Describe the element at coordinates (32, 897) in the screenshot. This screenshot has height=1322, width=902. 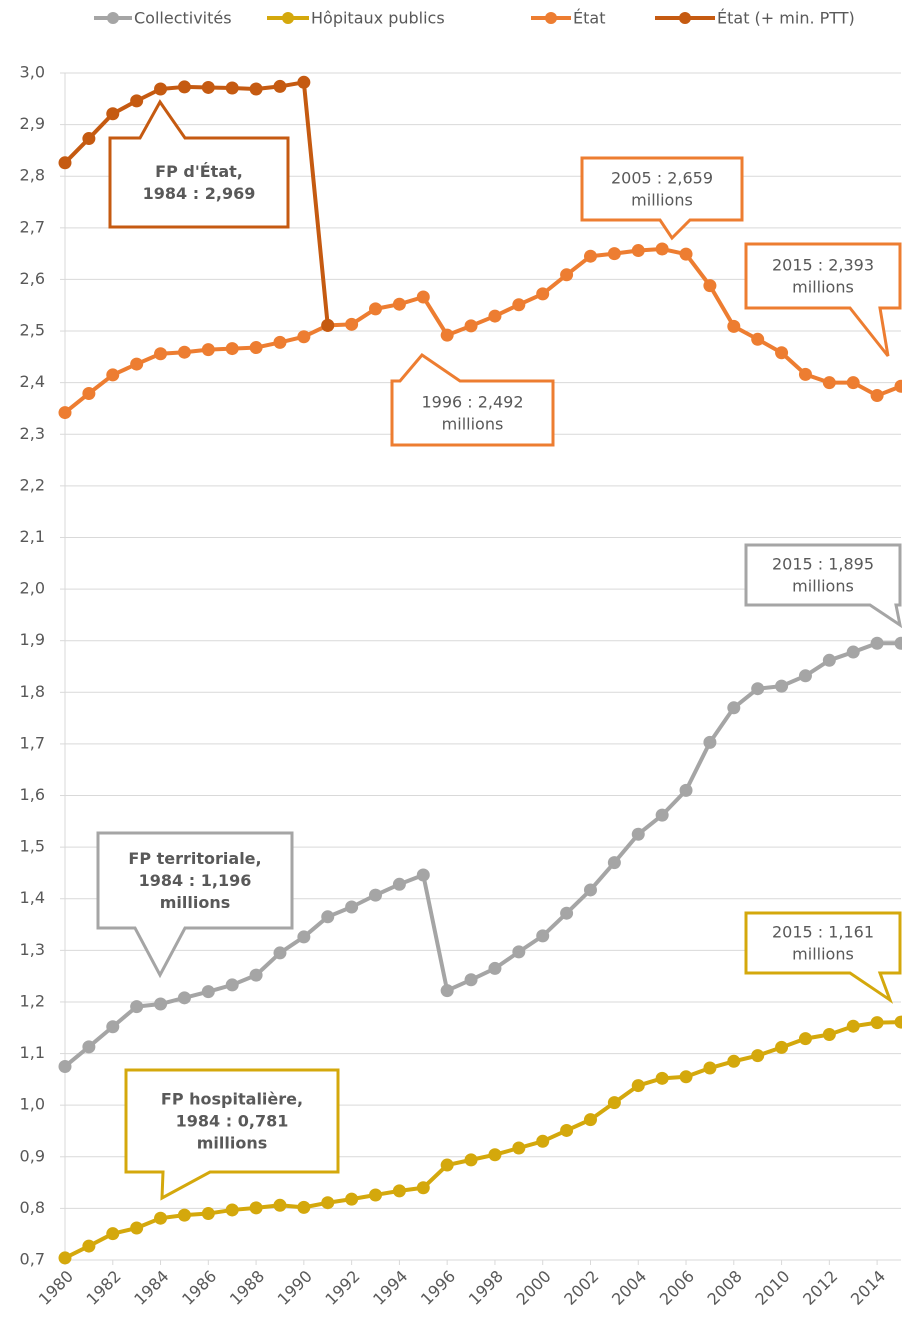
I see `y-tick-label: 1,4` at that location.